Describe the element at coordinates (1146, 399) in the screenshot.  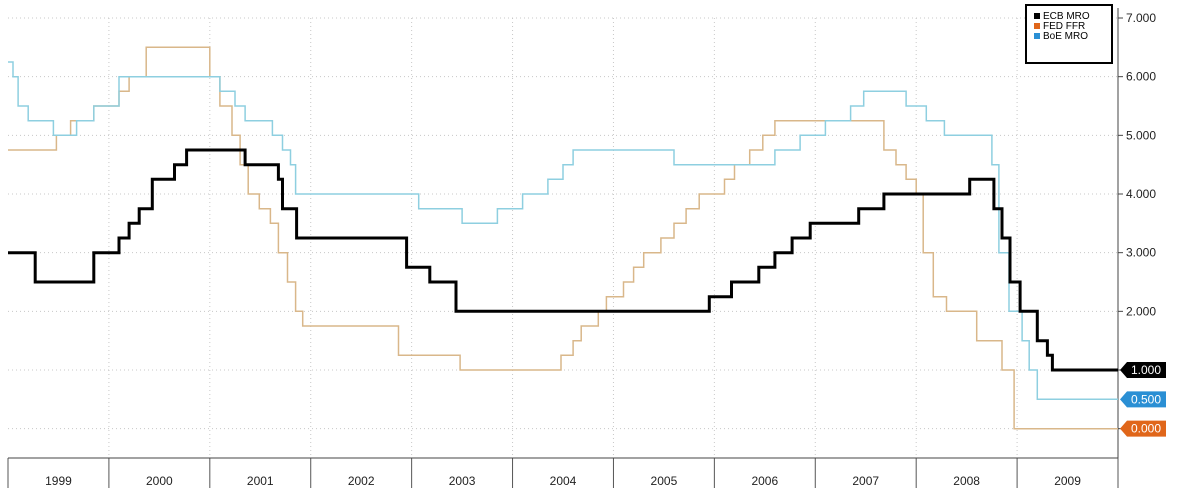
I see `last-value-tag-text: 0.500` at that location.